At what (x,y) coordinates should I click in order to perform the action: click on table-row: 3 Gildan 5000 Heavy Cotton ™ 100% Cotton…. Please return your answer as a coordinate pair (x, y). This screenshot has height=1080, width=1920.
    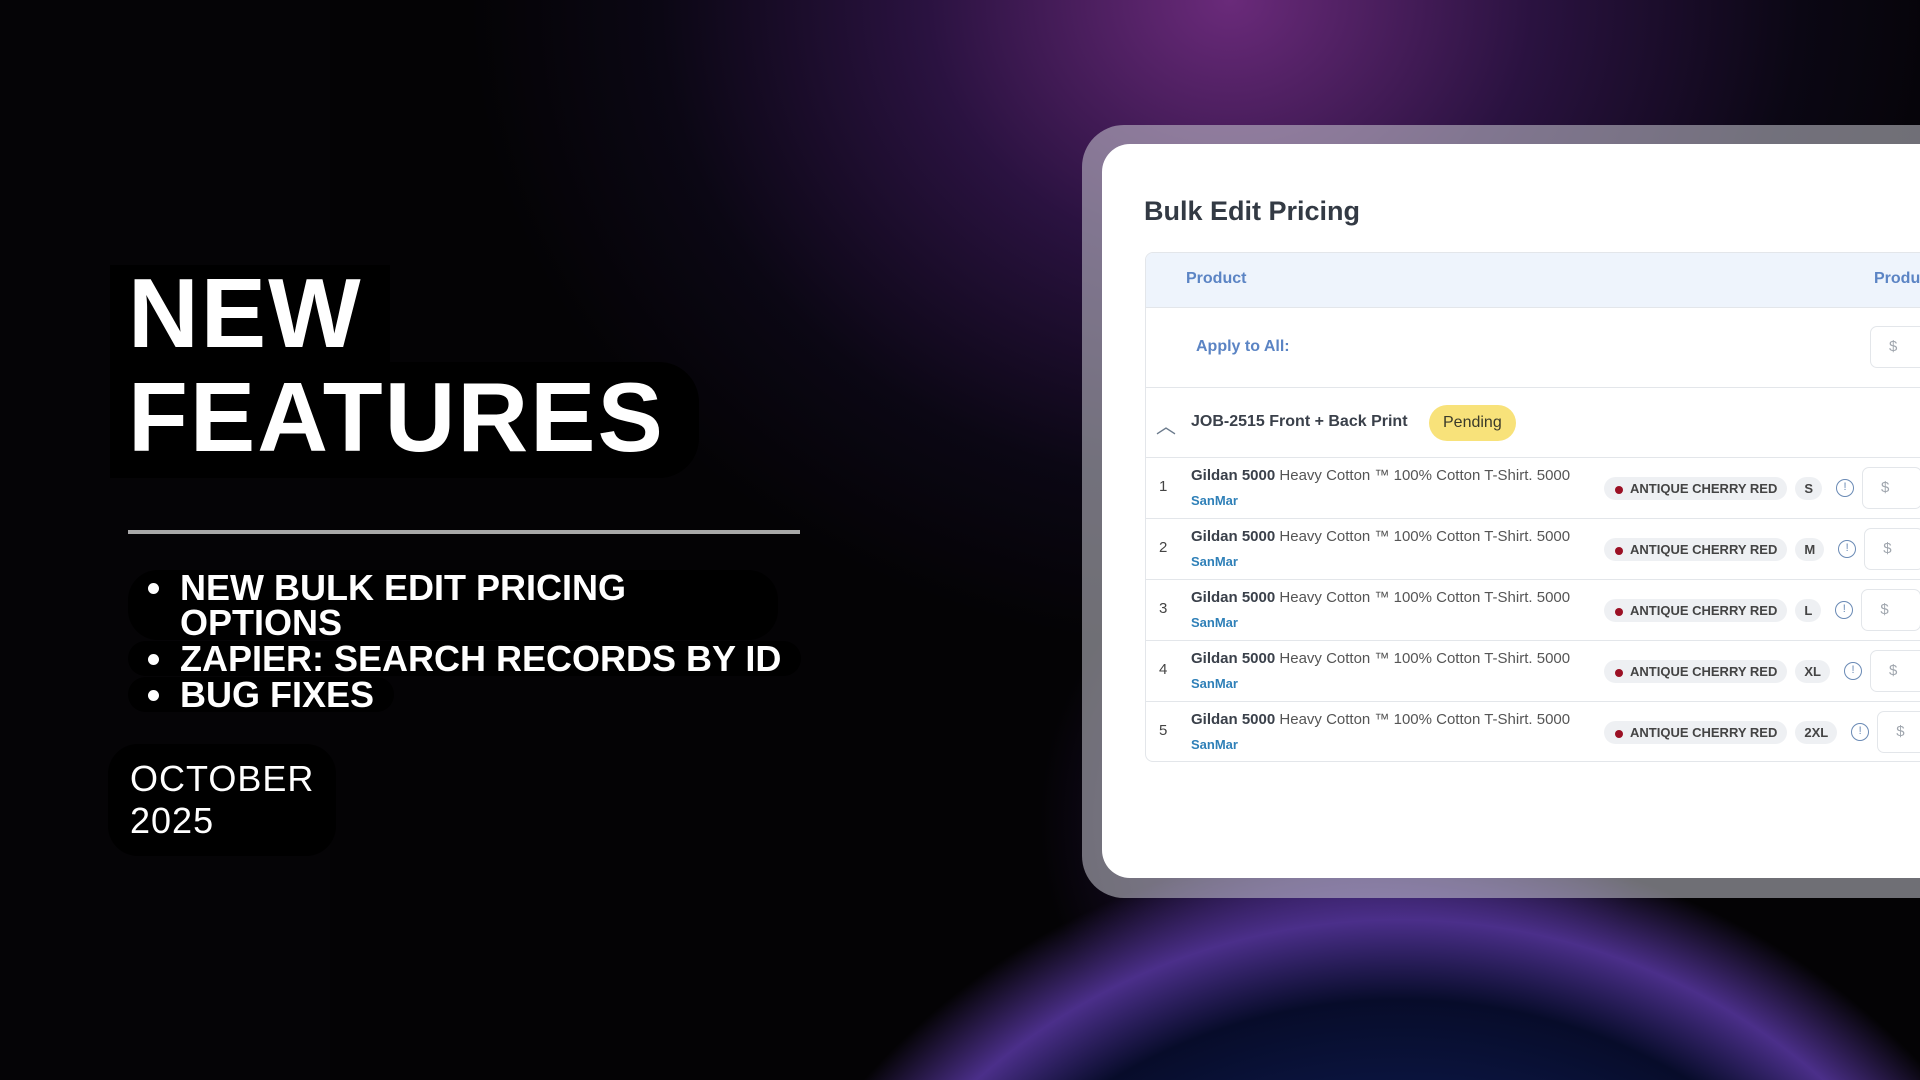
    Looking at the image, I should click on (1533, 610).